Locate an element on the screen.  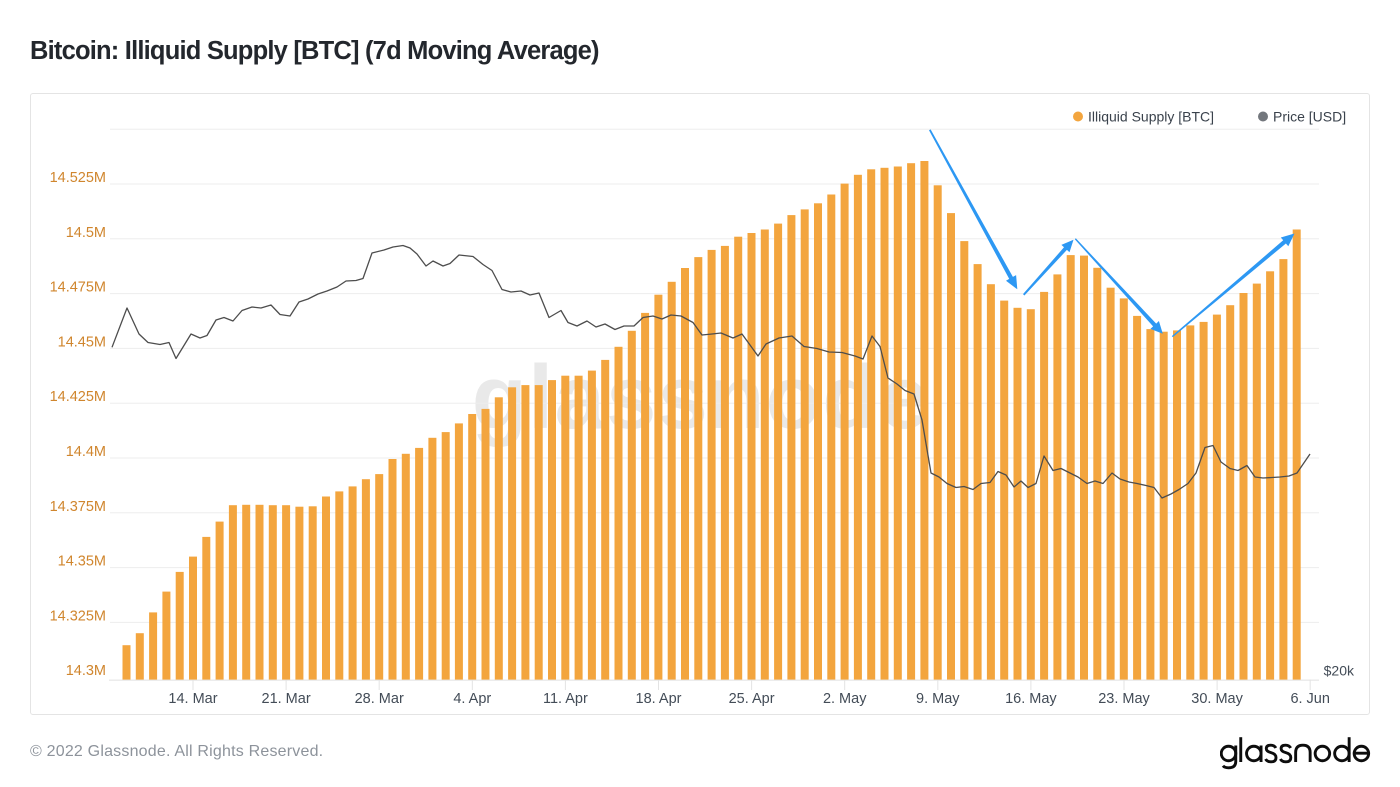
svg-text: 14.45M is located at coordinates (82, 342).